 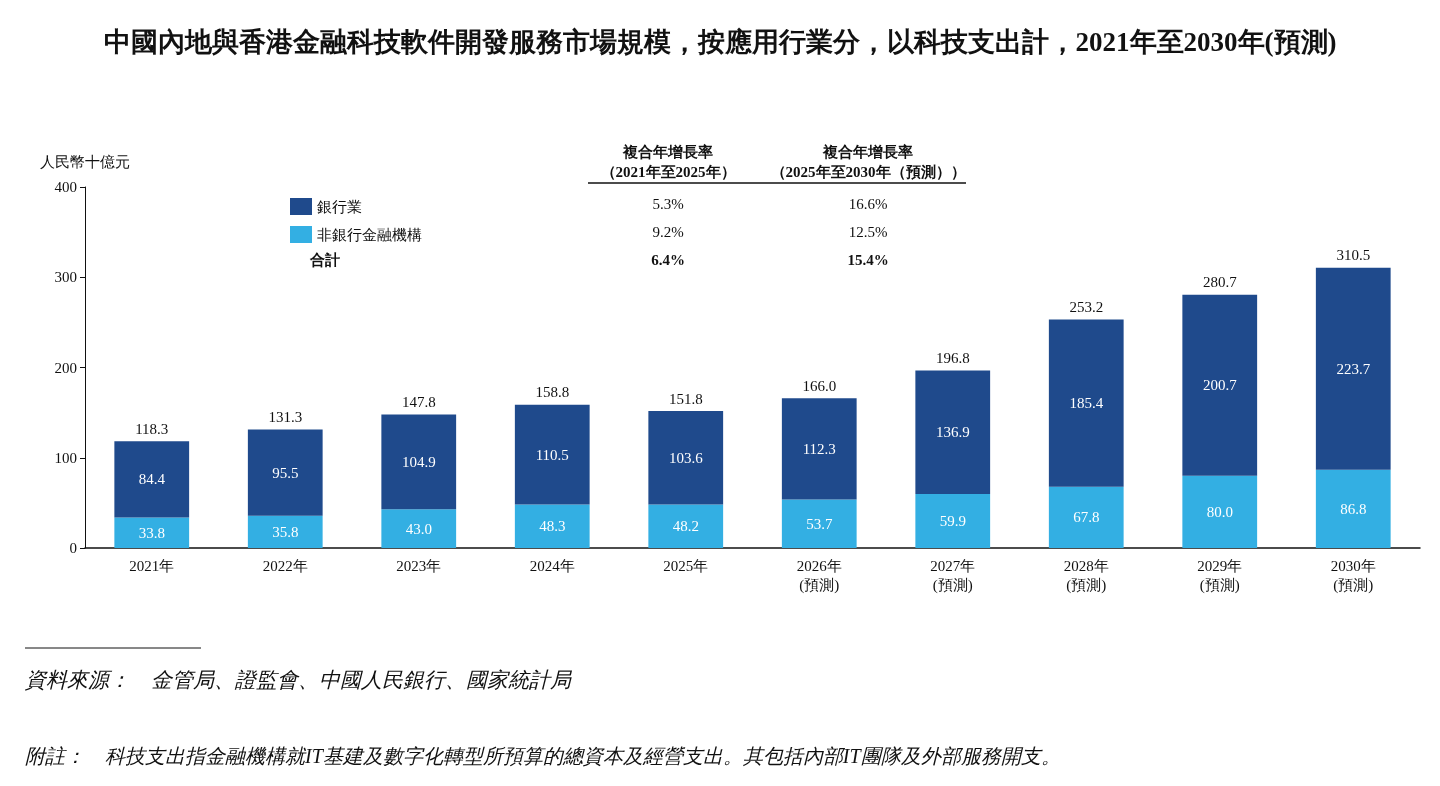 I want to click on data-label: 53.7, so click(x=819, y=523).